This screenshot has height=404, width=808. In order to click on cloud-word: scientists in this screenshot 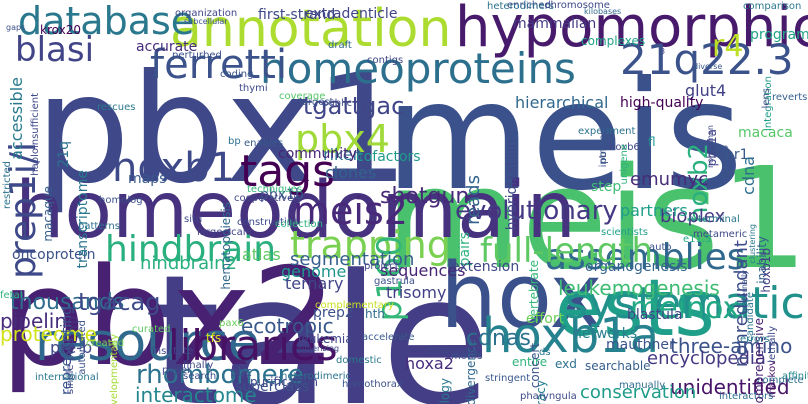, I will do `click(625, 232)`.